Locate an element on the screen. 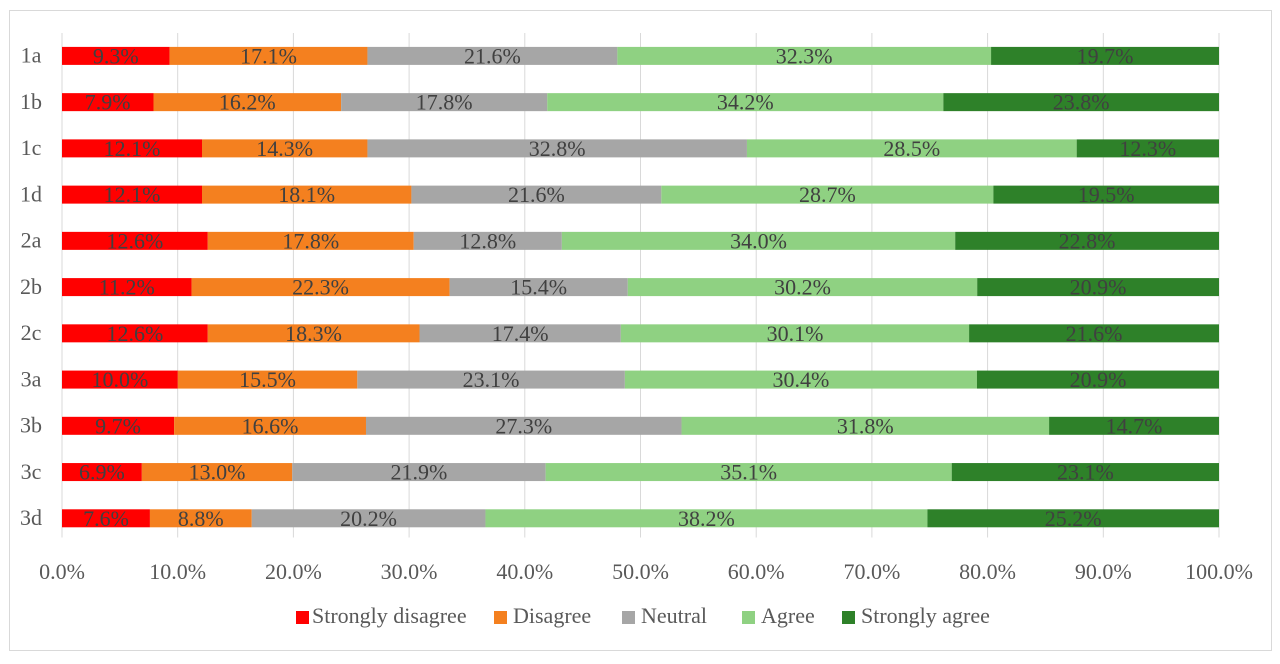 This screenshot has width=1280, height=664. svg-text: 17.4% is located at coordinates (520, 333).